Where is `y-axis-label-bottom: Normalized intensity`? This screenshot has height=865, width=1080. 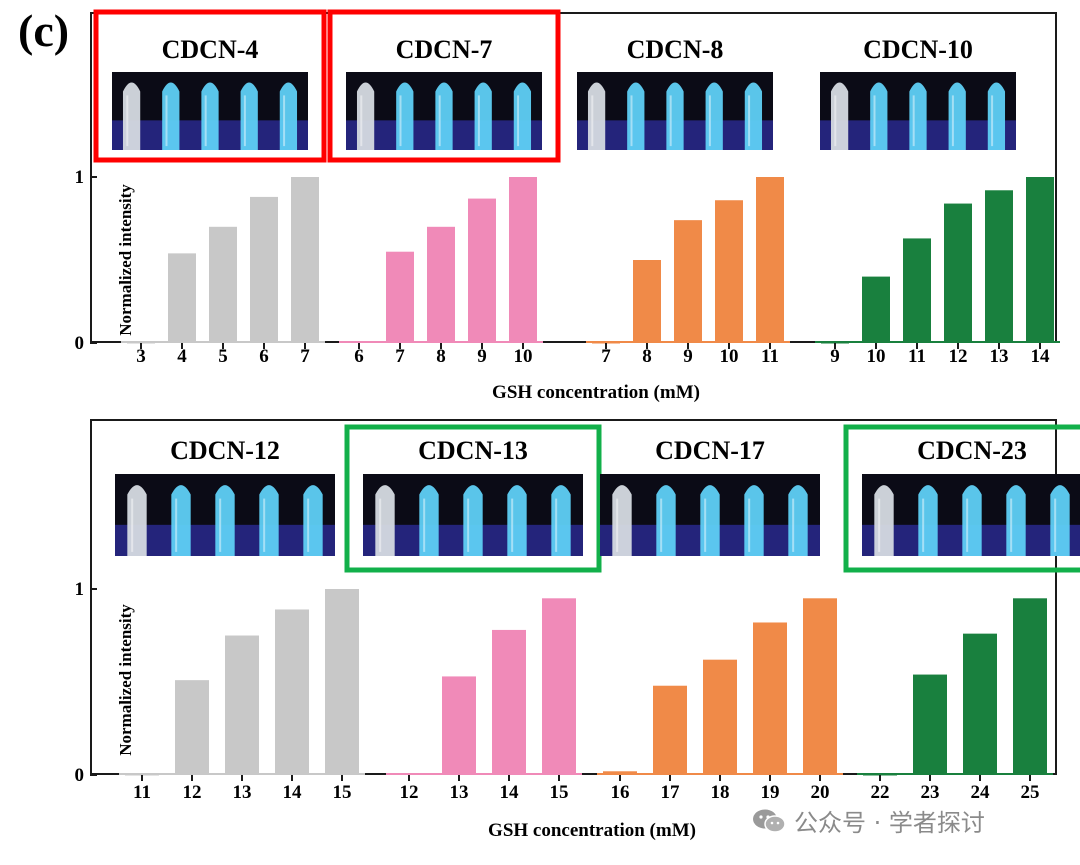
y-axis-label-bottom: Normalized intensity is located at coordinates (125, 680).